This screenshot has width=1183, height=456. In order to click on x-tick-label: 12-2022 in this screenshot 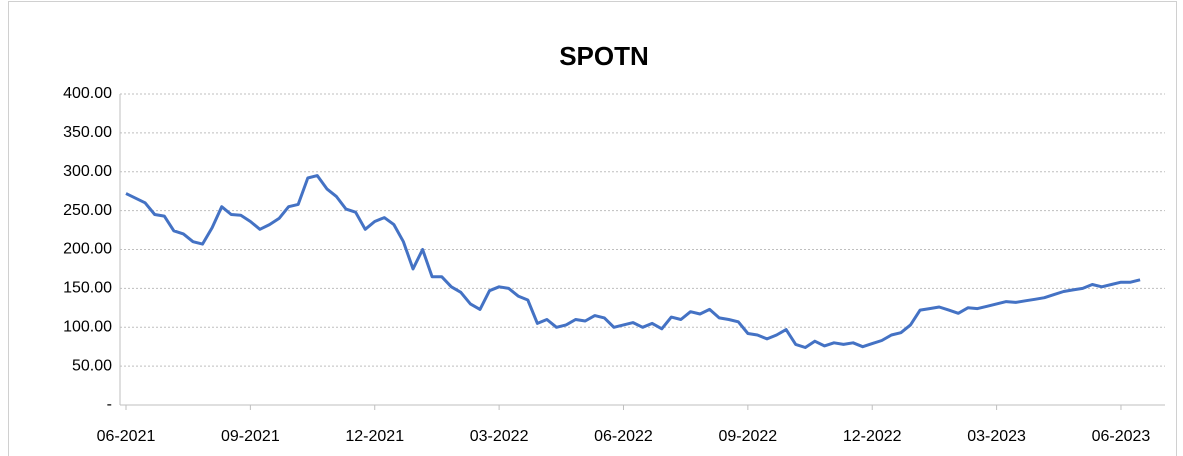, I will do `click(872, 436)`.